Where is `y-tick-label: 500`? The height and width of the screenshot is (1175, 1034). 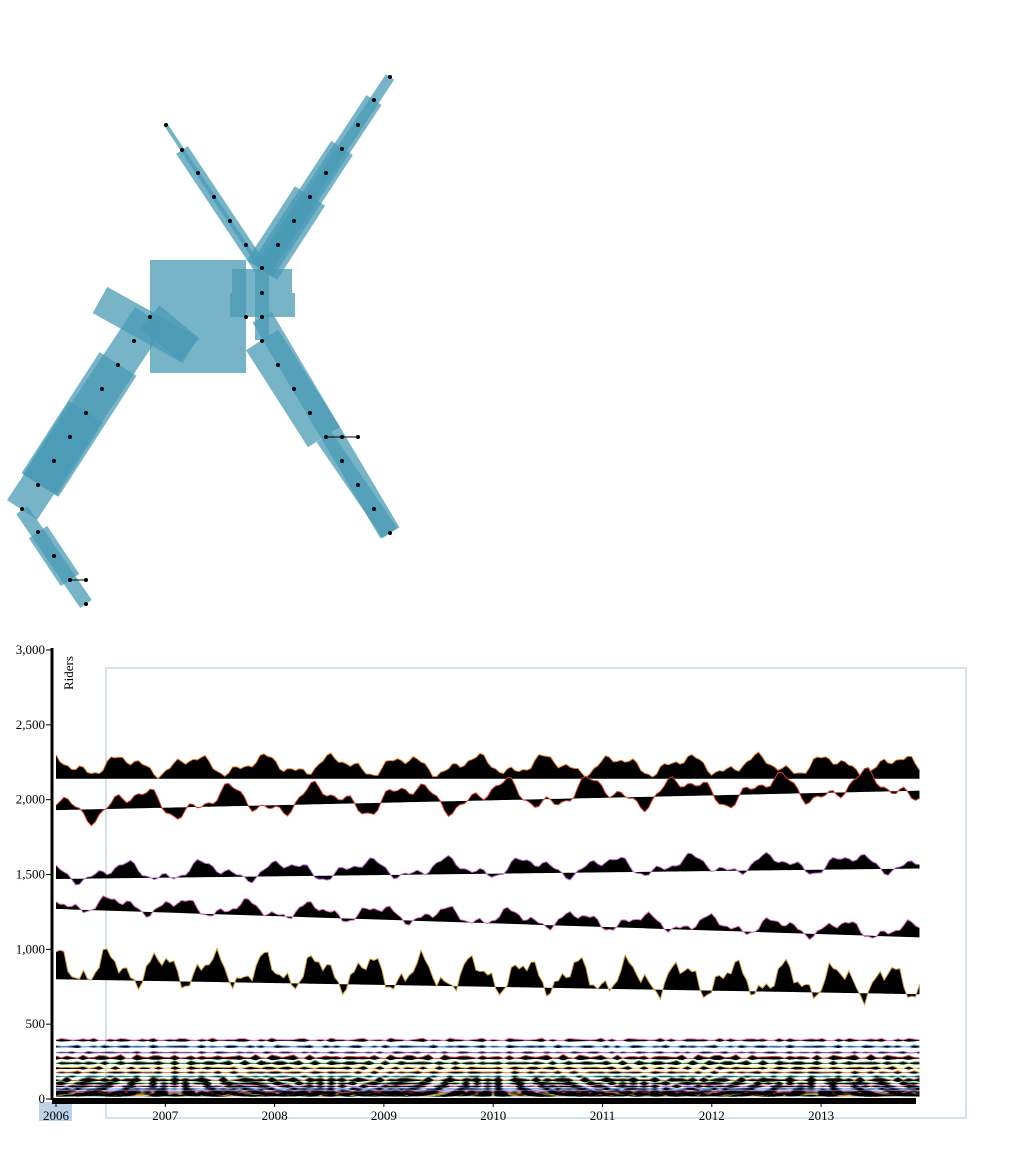
y-tick-label: 500 is located at coordinates (36, 1023).